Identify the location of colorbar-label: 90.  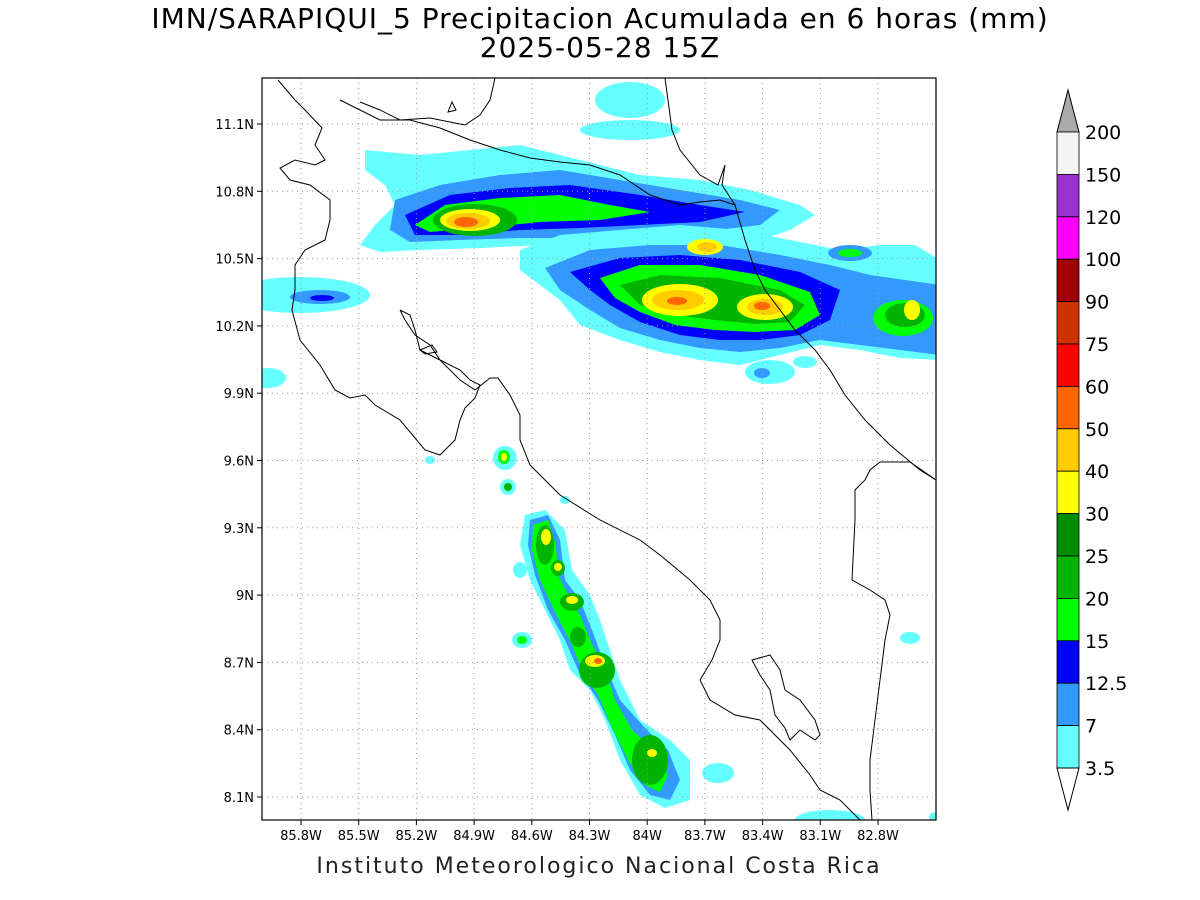
(1097, 303).